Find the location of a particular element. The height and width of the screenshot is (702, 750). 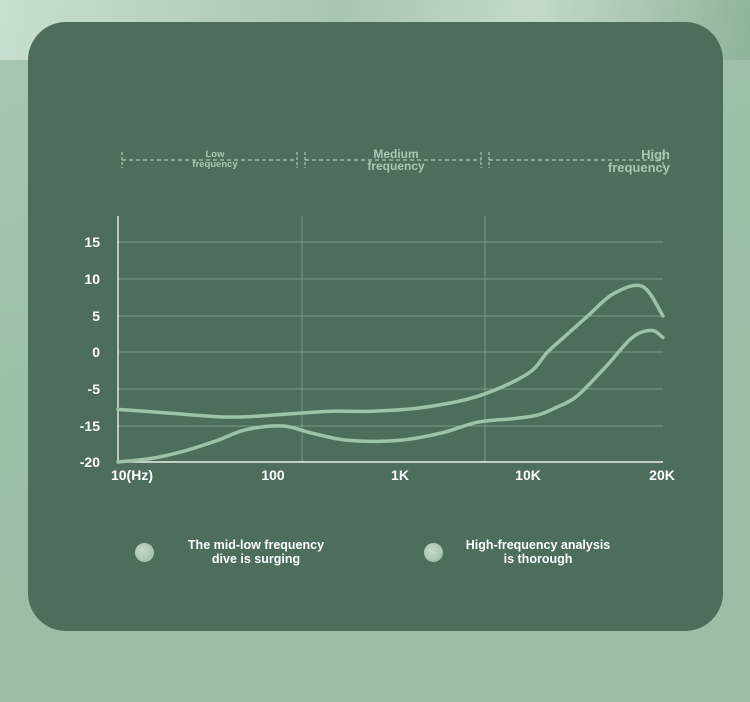

legend-label-mid-low: The mid-low frequency dive is surging is located at coordinates (256, 552).